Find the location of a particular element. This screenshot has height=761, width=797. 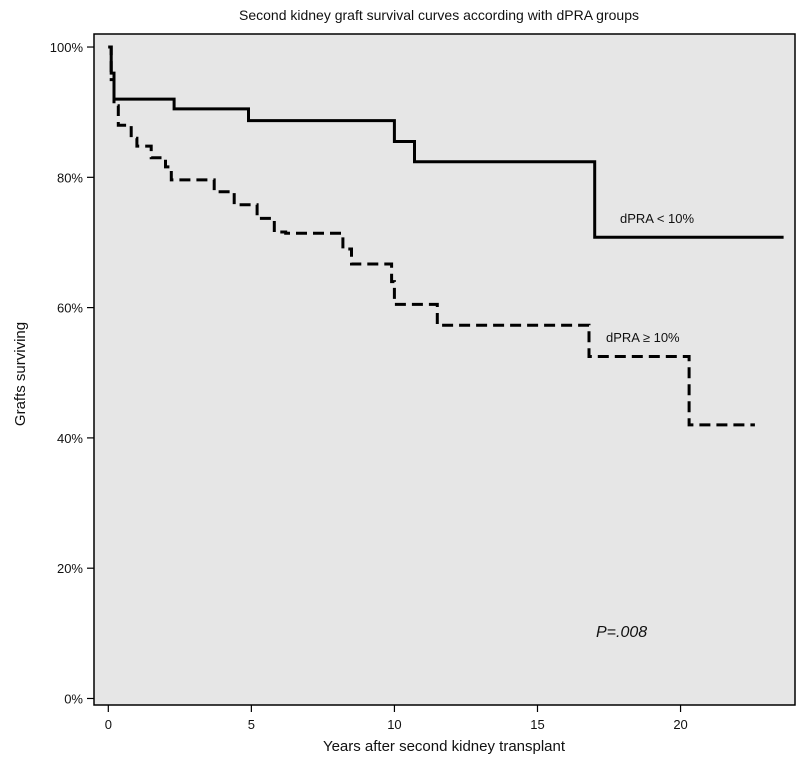

x-axis-title: Years after second kidney transplant is located at coordinates (444, 746).